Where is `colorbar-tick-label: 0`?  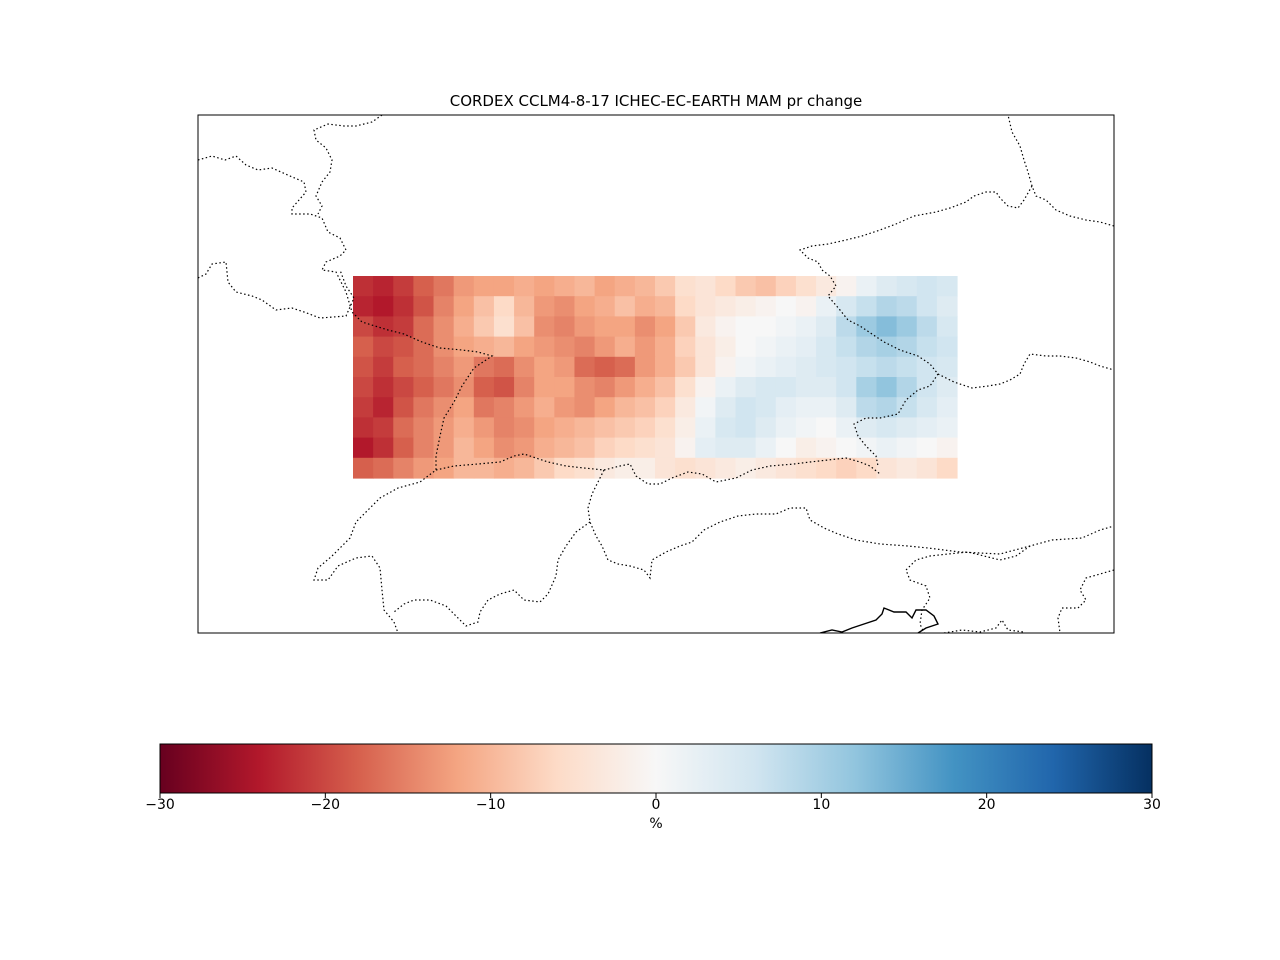
colorbar-tick-label: 0 is located at coordinates (656, 805).